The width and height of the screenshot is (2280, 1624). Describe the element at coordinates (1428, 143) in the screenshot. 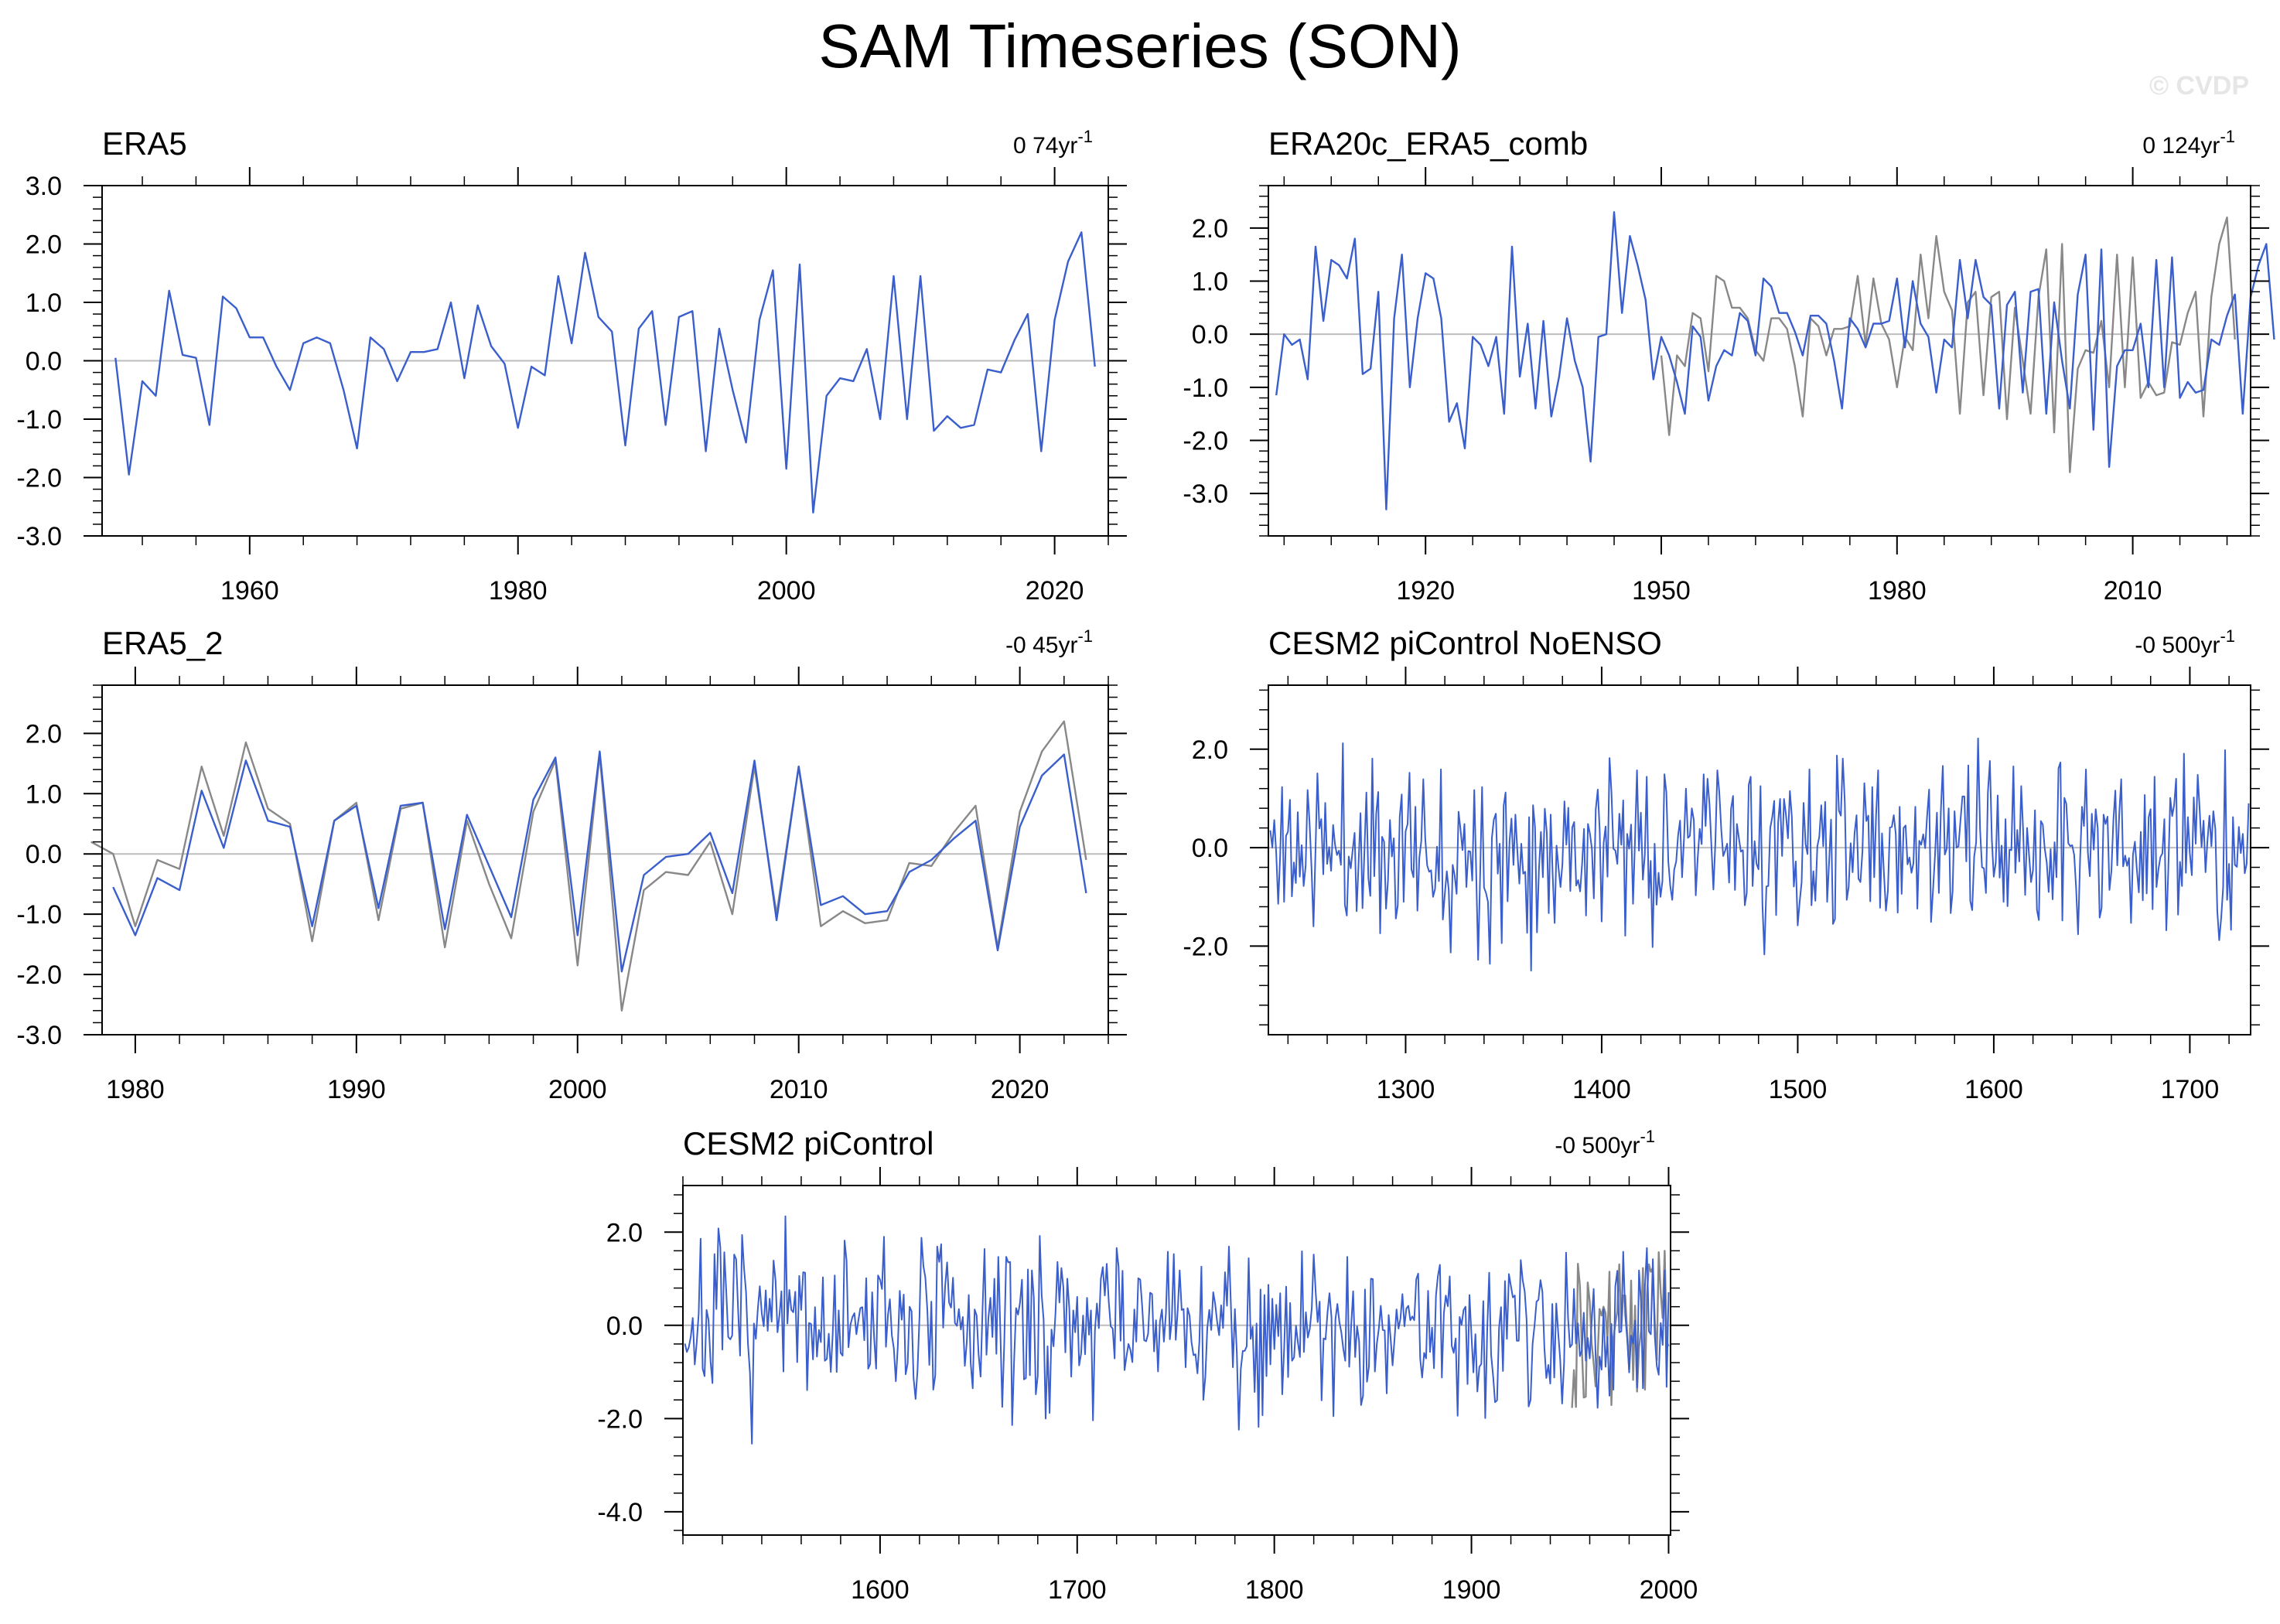

I see `panel-title: ERA20c_ERA5_comb` at that location.